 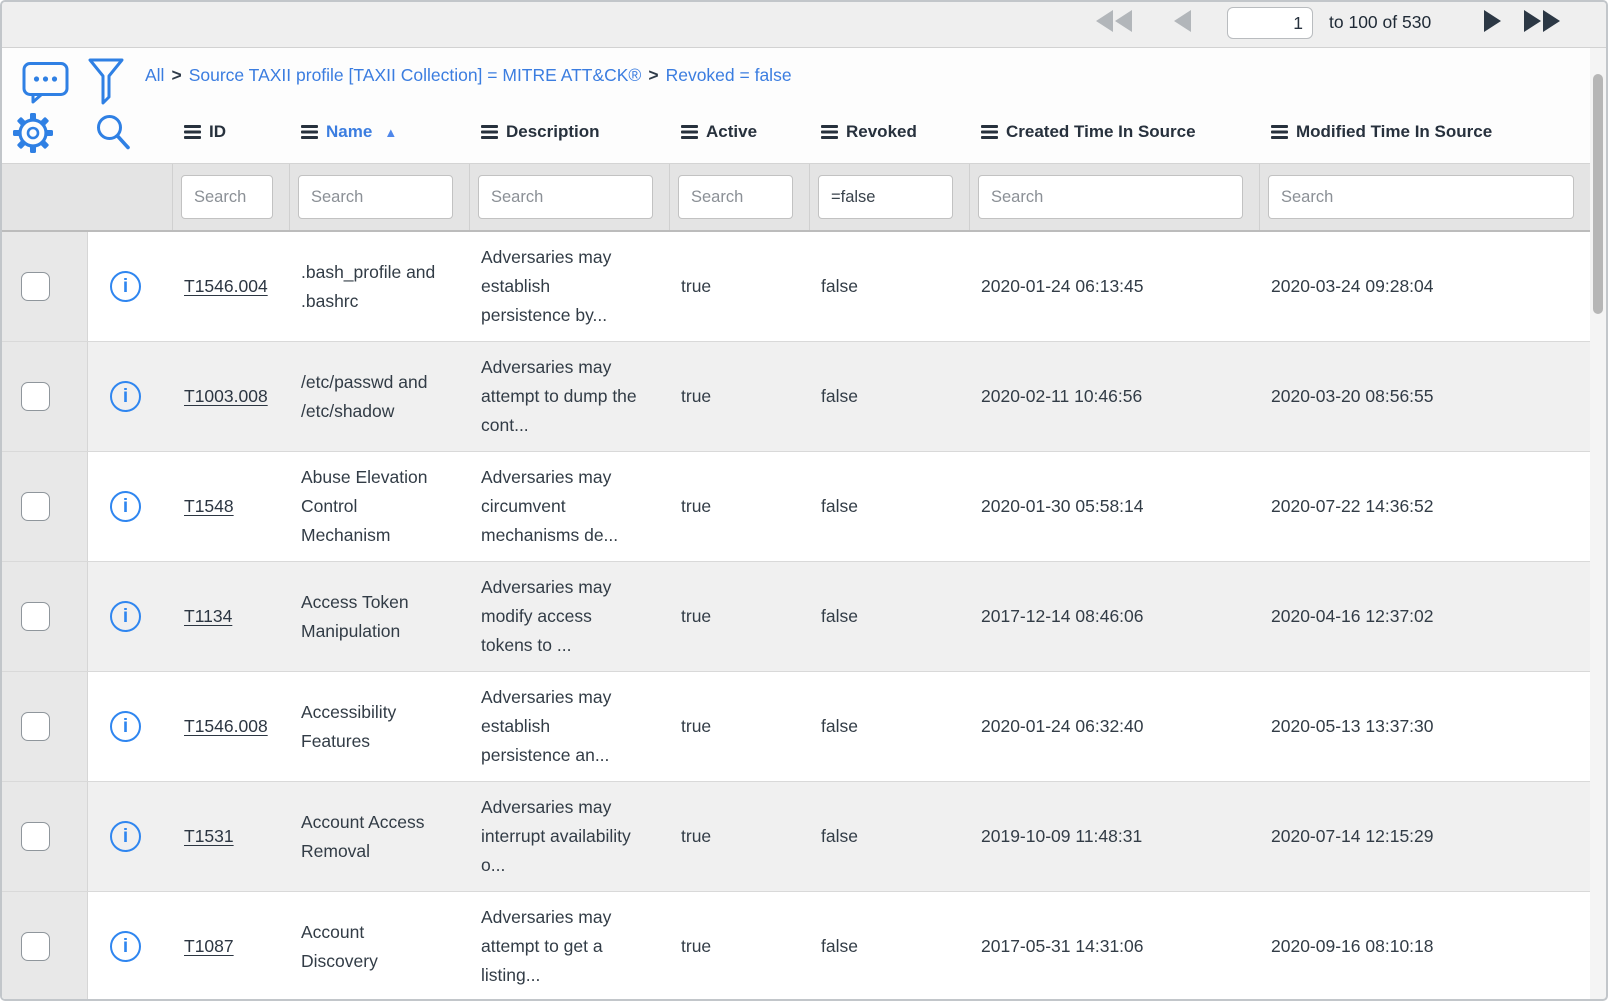 What do you see at coordinates (1062, 396) in the screenshot?
I see `created-time-cell: 2020-02-11 10:46:56` at bounding box center [1062, 396].